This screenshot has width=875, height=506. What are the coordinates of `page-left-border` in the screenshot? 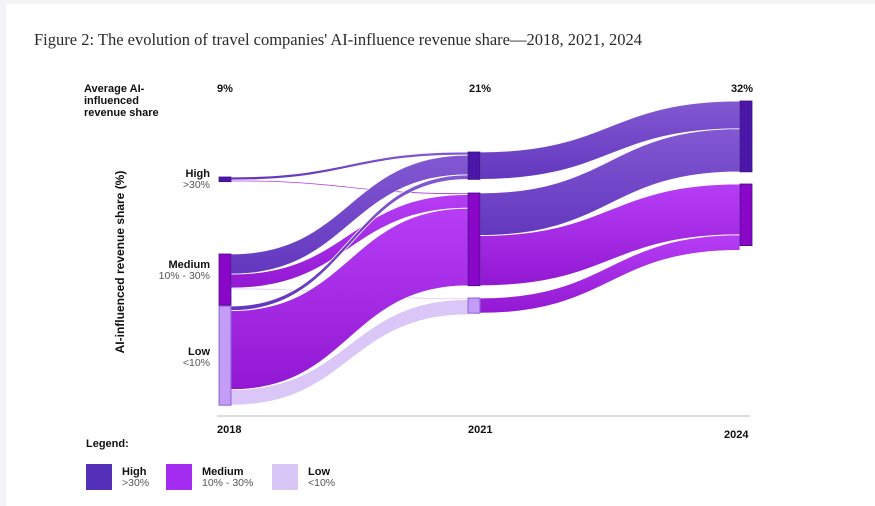 It's located at (3, 253).